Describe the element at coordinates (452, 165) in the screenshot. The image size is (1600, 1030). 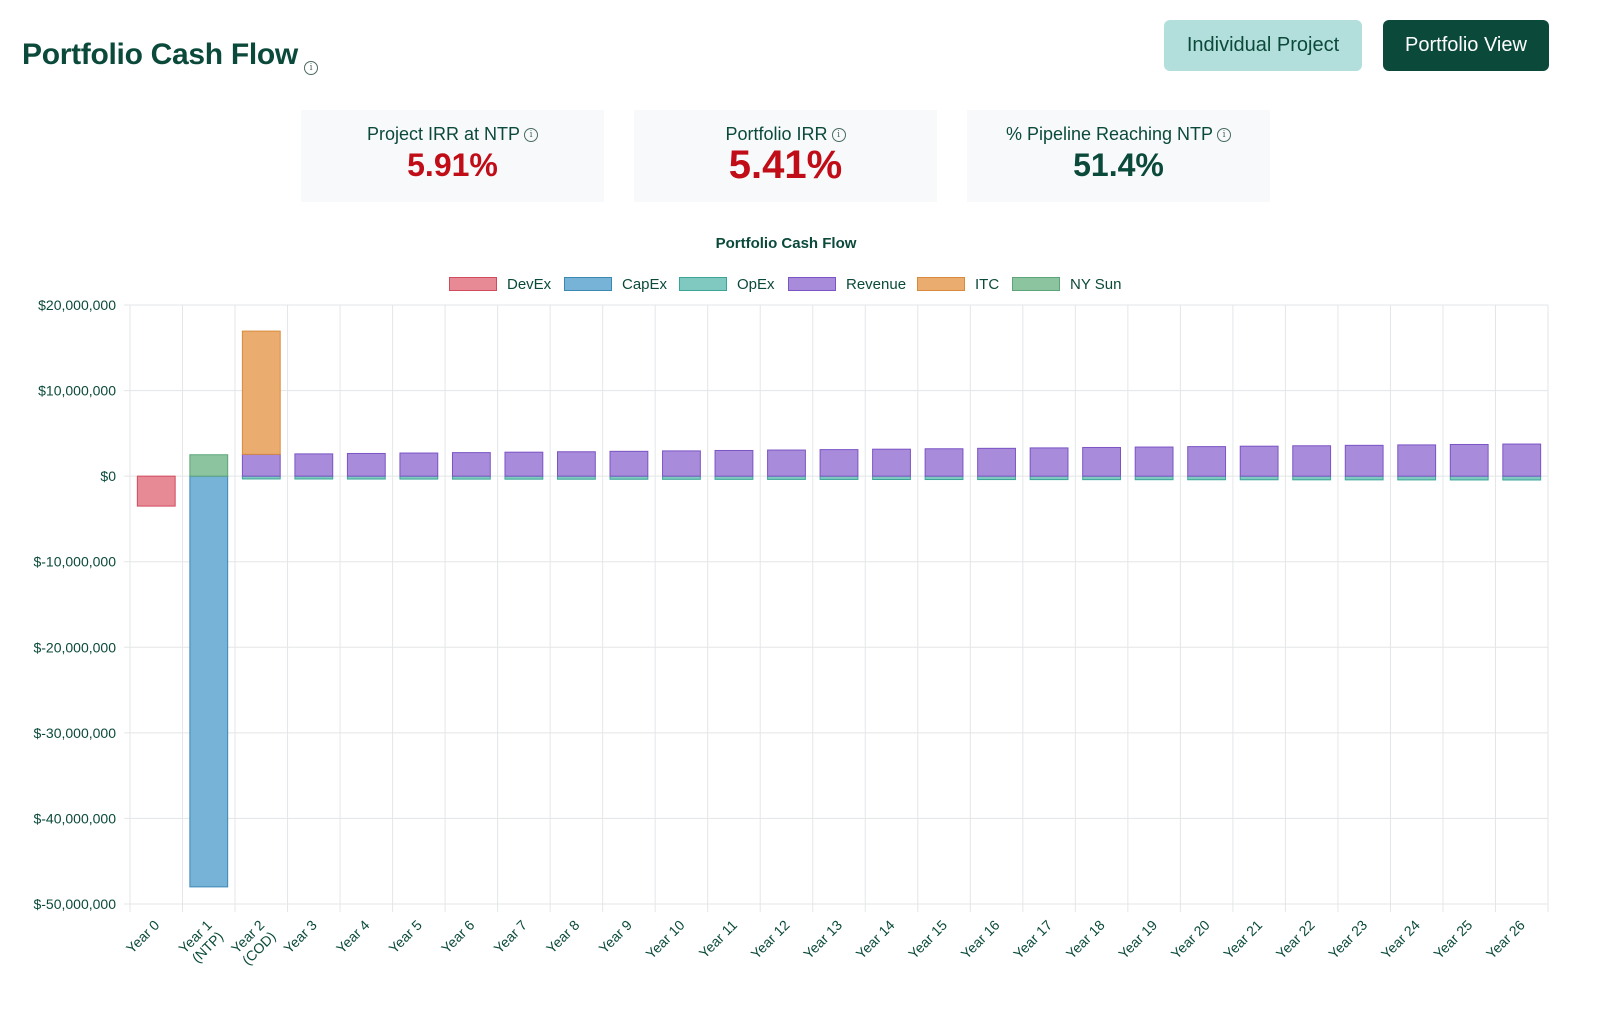
I see `kpi-value: 5.91%` at that location.